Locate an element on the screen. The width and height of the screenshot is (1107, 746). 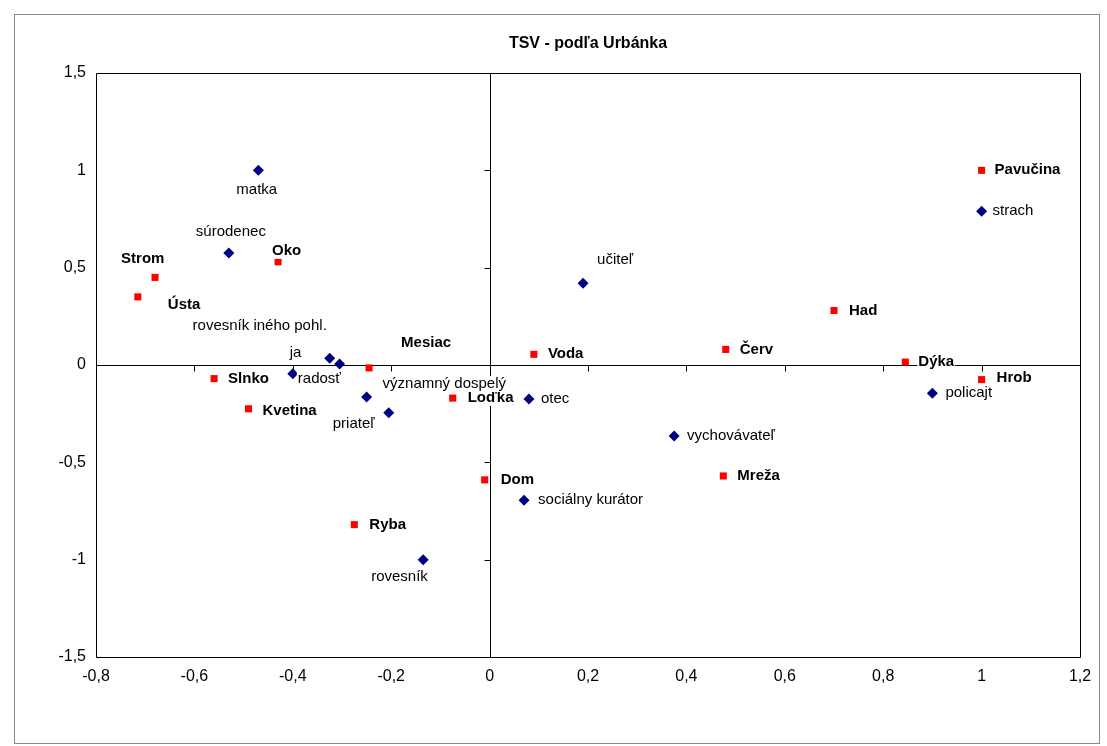
x-tick-label: 0,8 is located at coordinates (883, 676).